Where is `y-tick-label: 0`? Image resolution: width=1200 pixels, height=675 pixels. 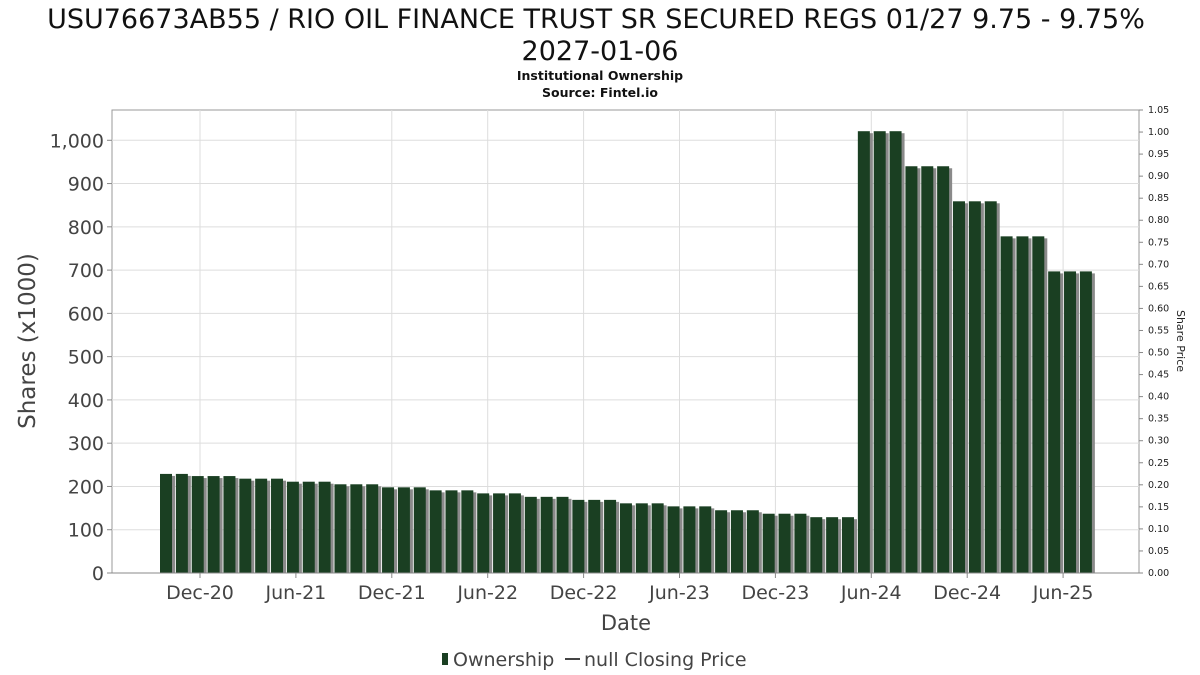 y-tick-label: 0 is located at coordinates (98, 574).